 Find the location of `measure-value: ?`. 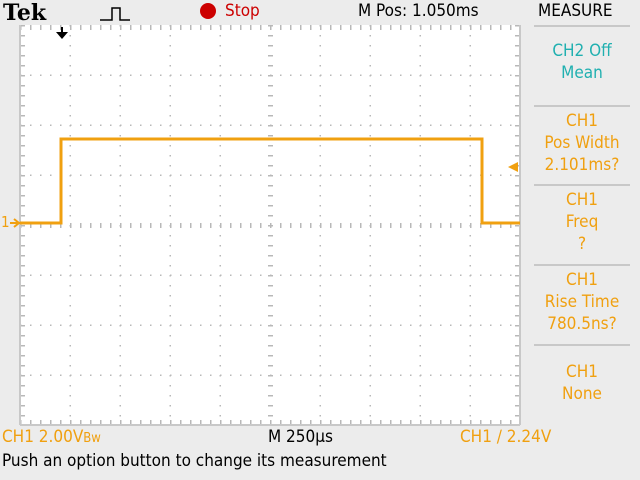

measure-value: ? is located at coordinates (582, 244).